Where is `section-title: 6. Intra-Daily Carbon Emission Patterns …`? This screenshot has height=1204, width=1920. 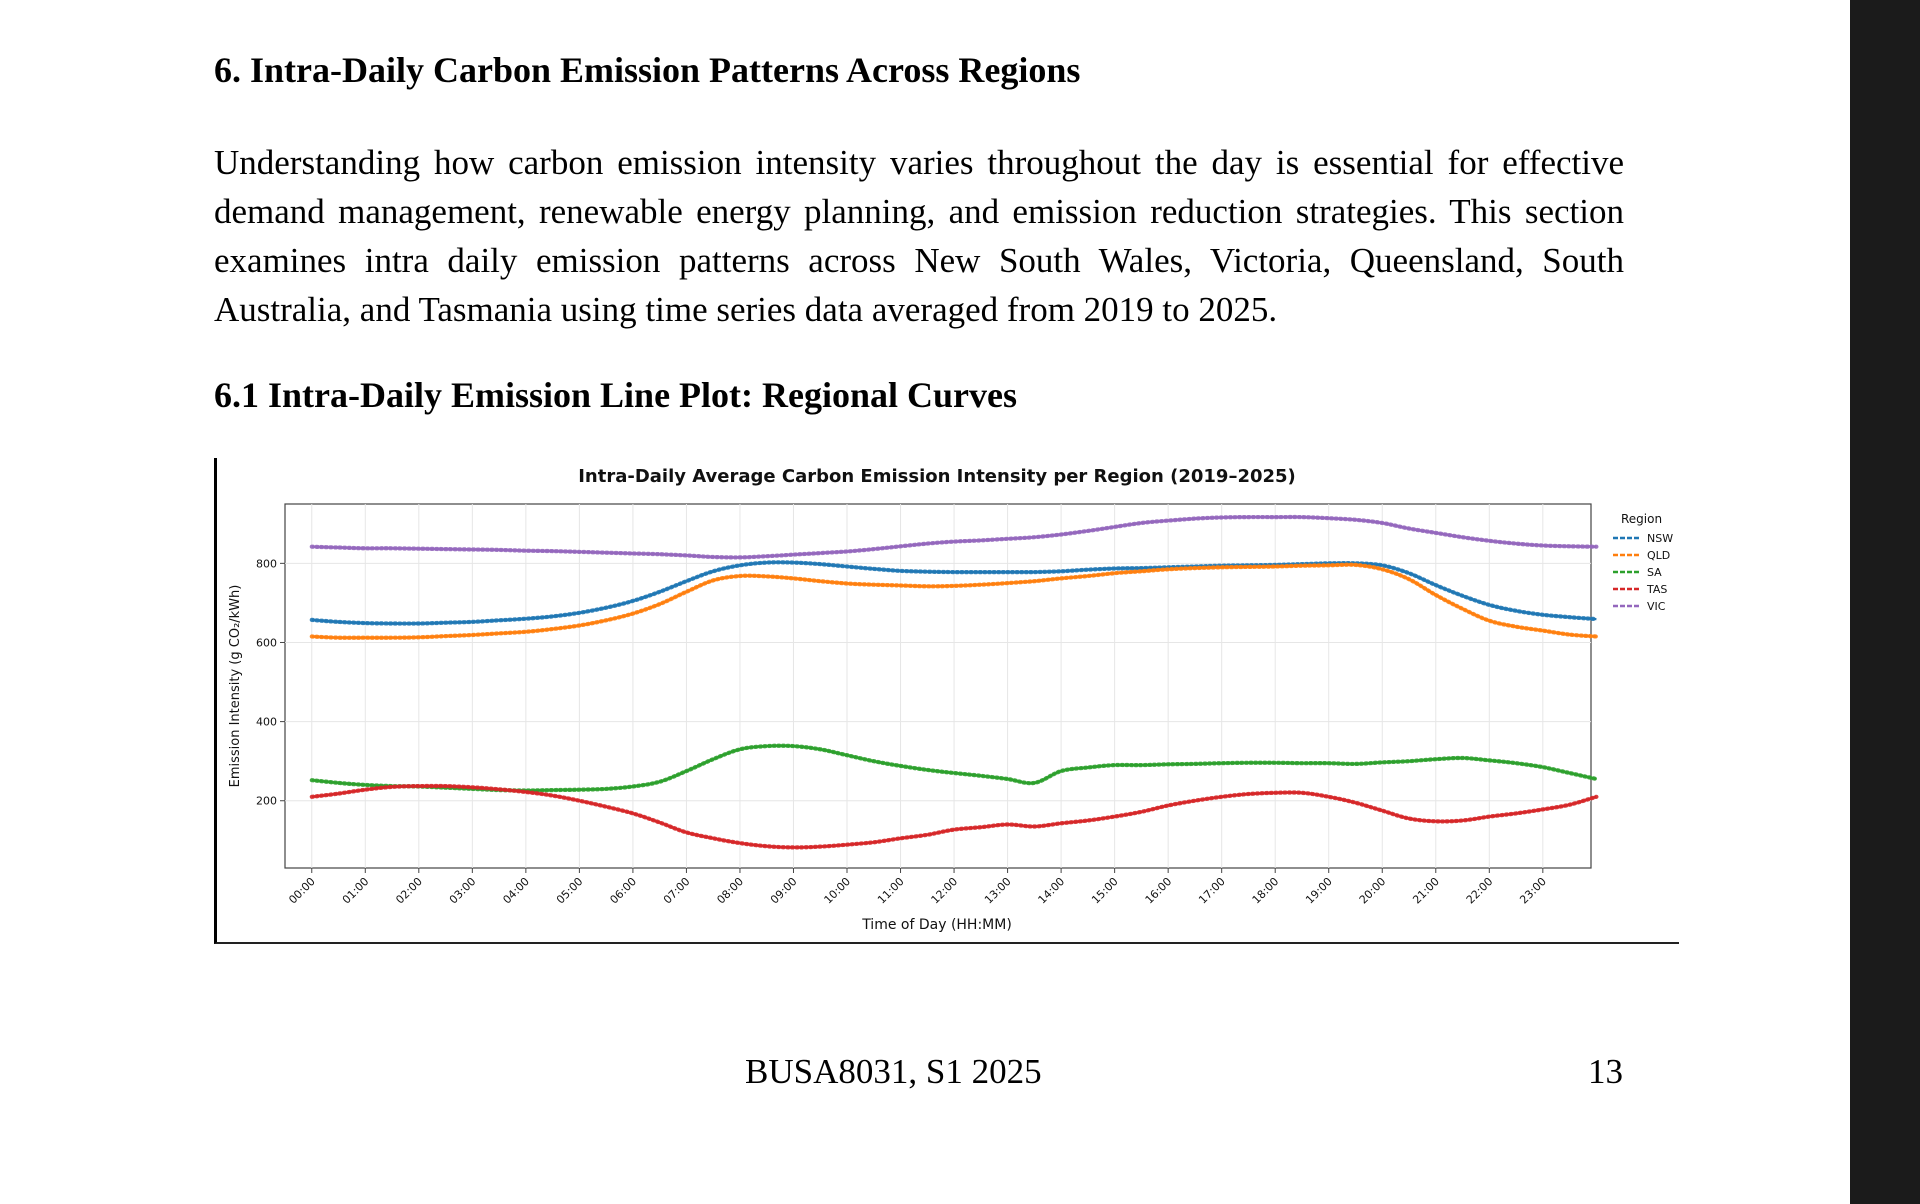 section-title: 6. Intra-Daily Carbon Emission Patterns … is located at coordinates (647, 70).